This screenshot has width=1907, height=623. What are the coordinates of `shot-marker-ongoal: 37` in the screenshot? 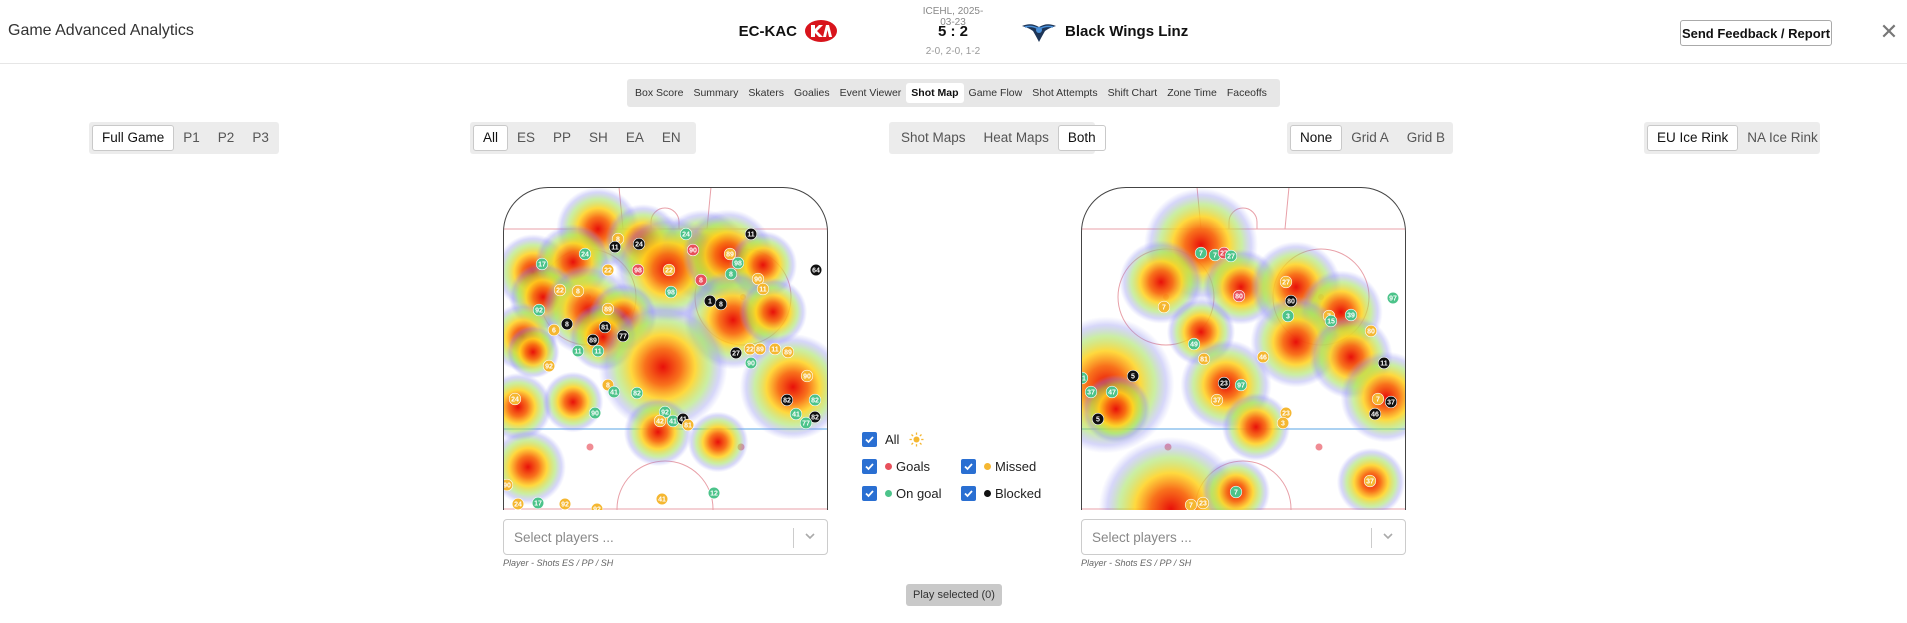 It's located at (1091, 392).